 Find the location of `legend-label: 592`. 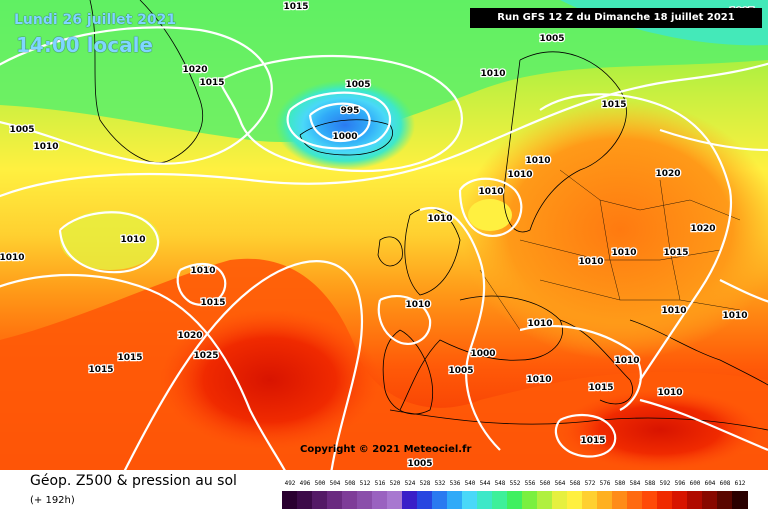

legend-label: 592 is located at coordinates (665, 483).